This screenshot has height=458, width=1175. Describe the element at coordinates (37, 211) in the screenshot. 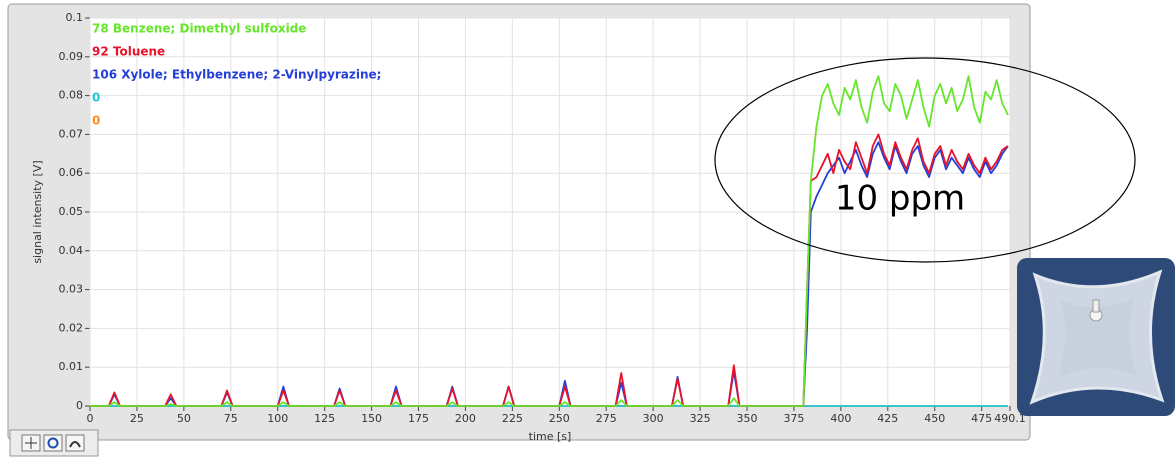

I see `y-axis-label: signal intensity [V]` at that location.